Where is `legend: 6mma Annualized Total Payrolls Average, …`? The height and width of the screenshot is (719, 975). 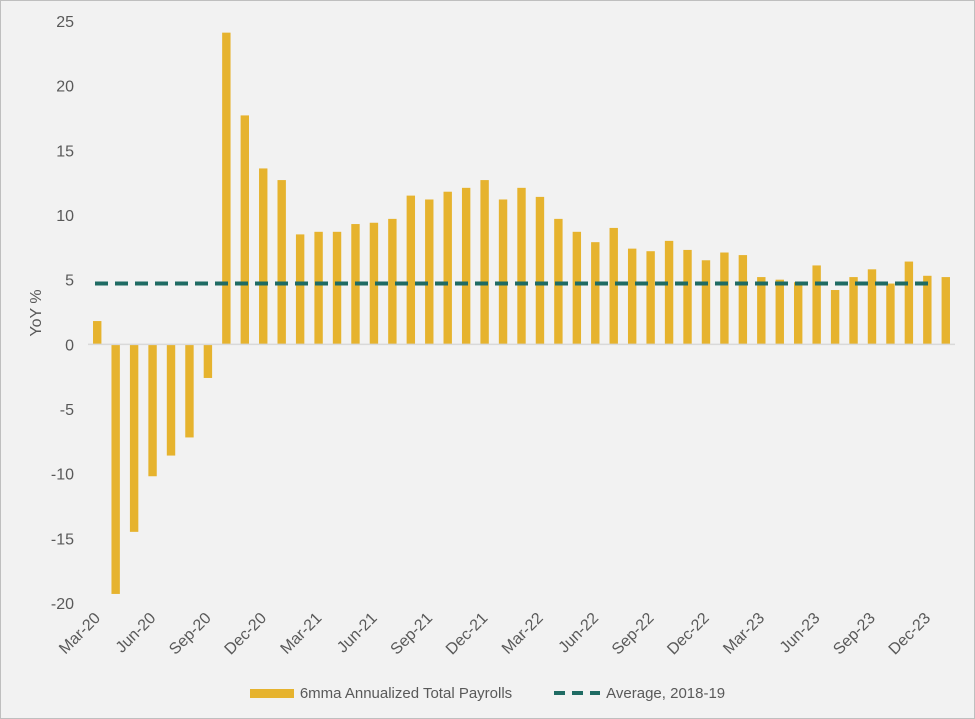 legend: 6mma Annualized Total Payrolls Average, … is located at coordinates (487, 693).